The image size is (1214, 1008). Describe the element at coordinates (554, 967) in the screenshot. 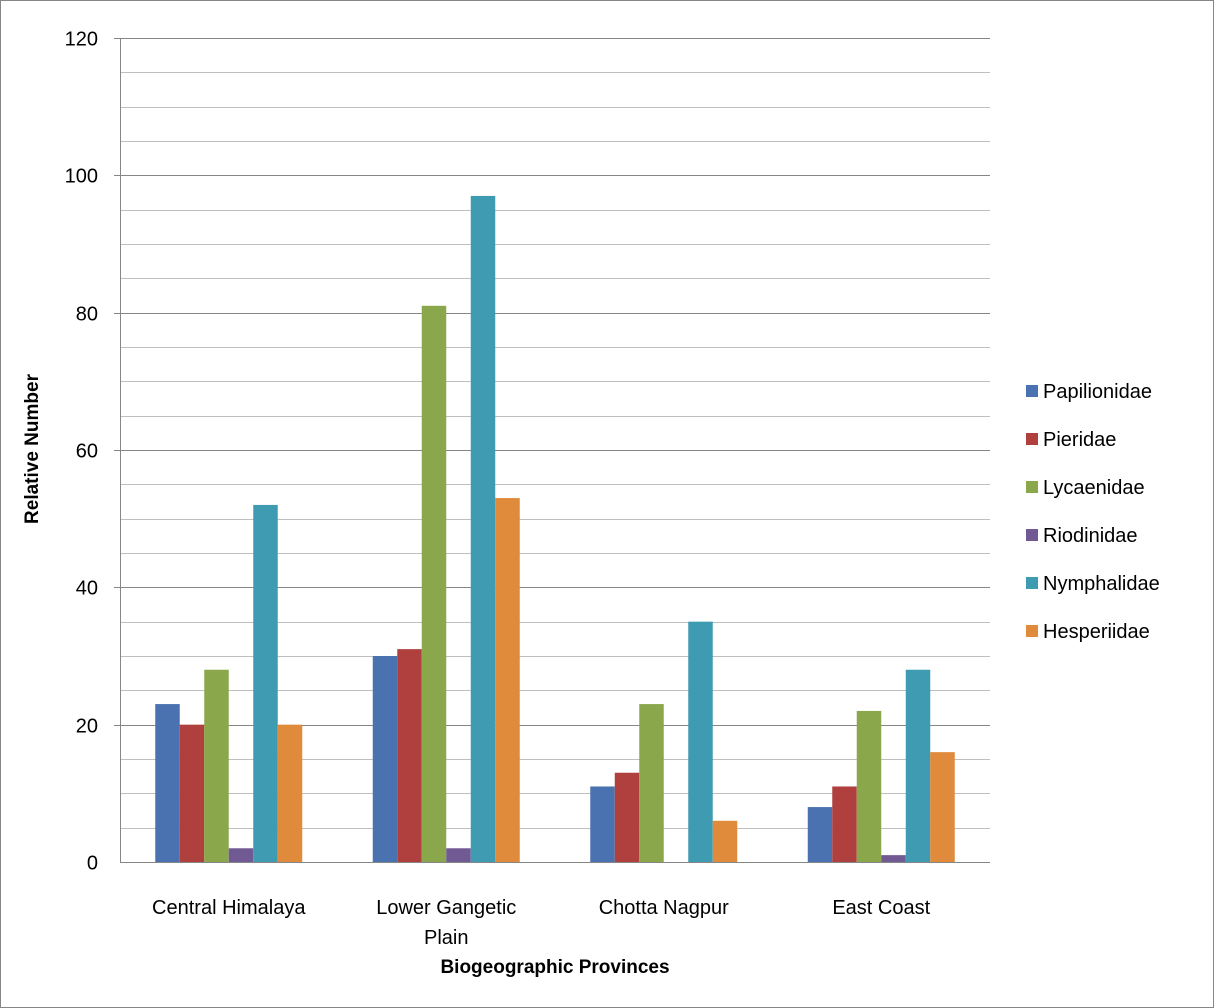

I see `x-axis-title: Biogeographic Provinces` at that location.